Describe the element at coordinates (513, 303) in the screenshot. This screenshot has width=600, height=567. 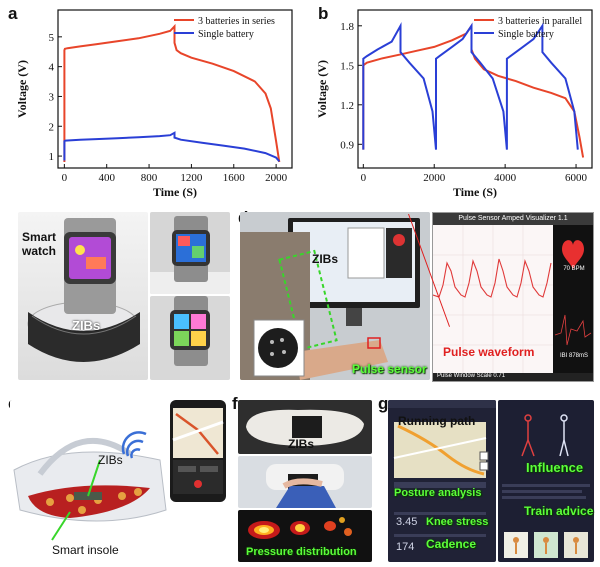
I see `pulse-waveform-plot` at that location.